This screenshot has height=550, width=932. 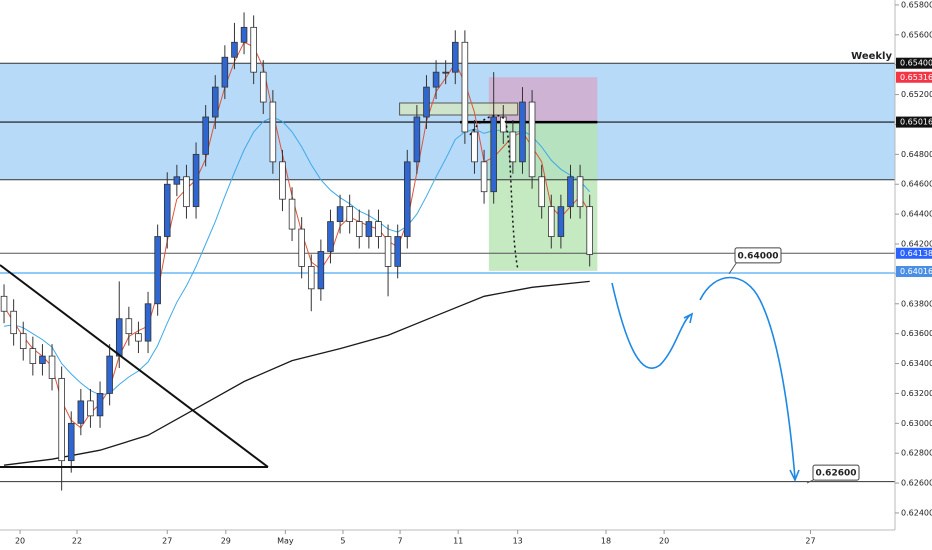 I want to click on y-tick-label: 0.65600, so click(x=916, y=34).